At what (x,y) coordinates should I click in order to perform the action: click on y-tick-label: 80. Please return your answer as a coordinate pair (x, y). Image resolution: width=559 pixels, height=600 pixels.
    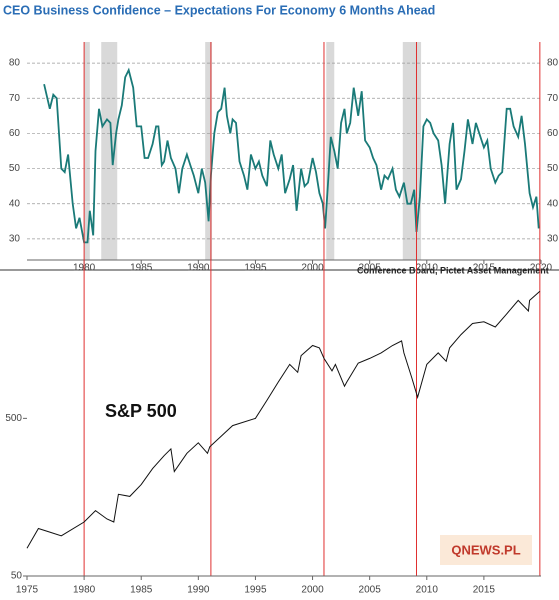
    Looking at the image, I should click on (15, 63).